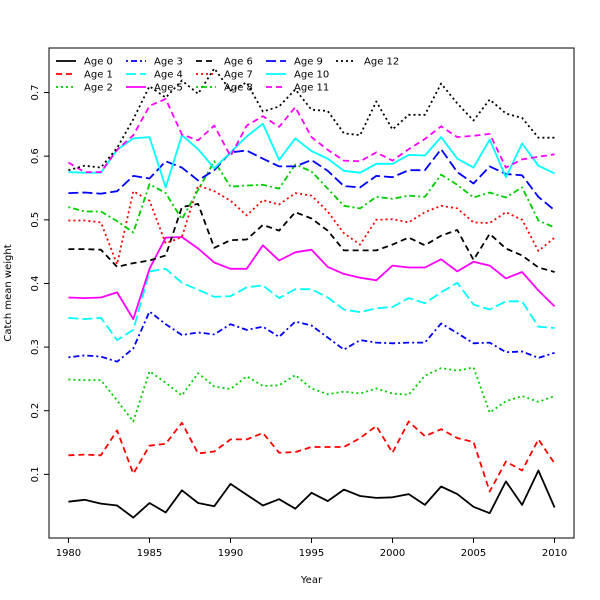 Image resolution: width=600 pixels, height=600 pixels. I want to click on y-tick-label: 0.2, so click(35, 411).